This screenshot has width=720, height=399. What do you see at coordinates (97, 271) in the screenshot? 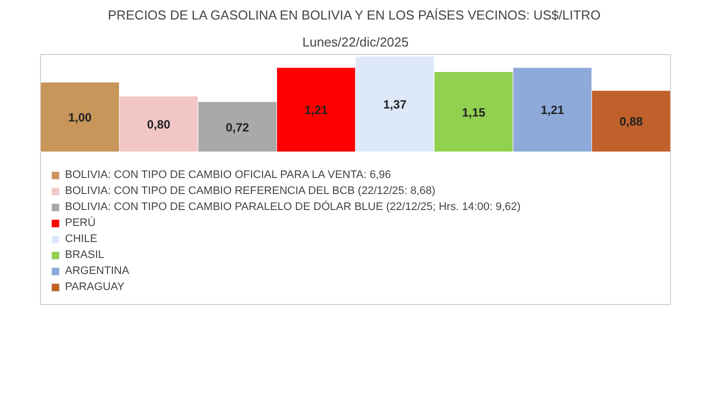
I see `legend-label: ARGENTINA` at bounding box center [97, 271].